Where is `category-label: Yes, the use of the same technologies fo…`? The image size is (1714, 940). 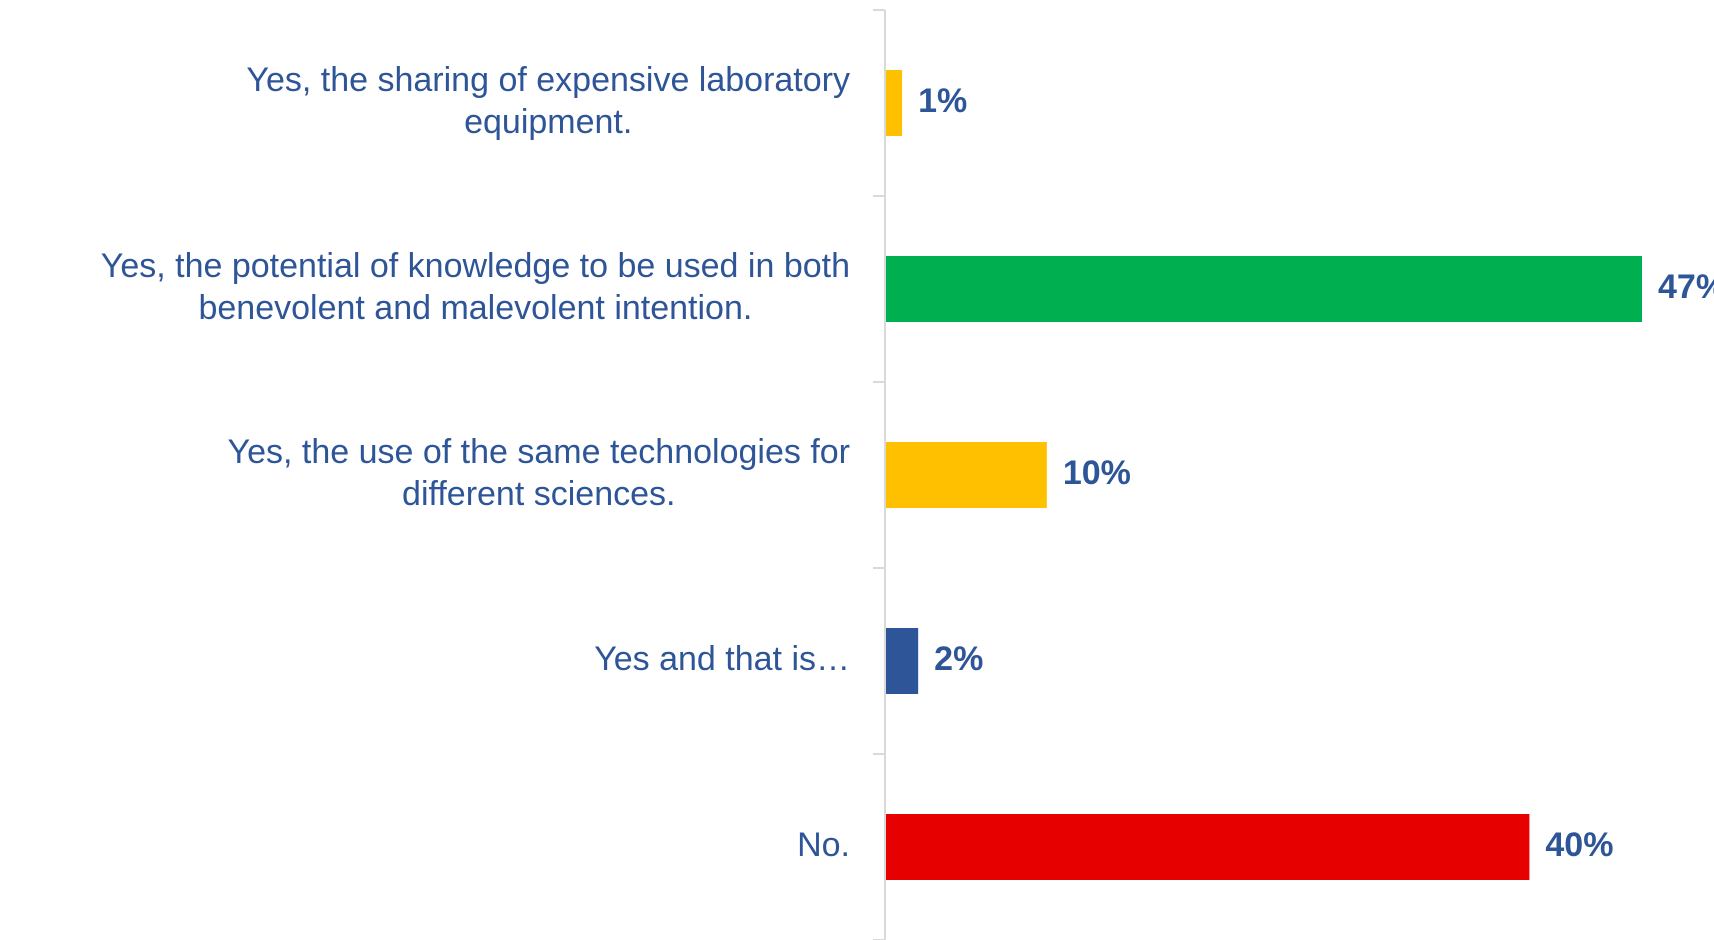
category-label: Yes, the use of the same technologies fo… is located at coordinates (539, 473).